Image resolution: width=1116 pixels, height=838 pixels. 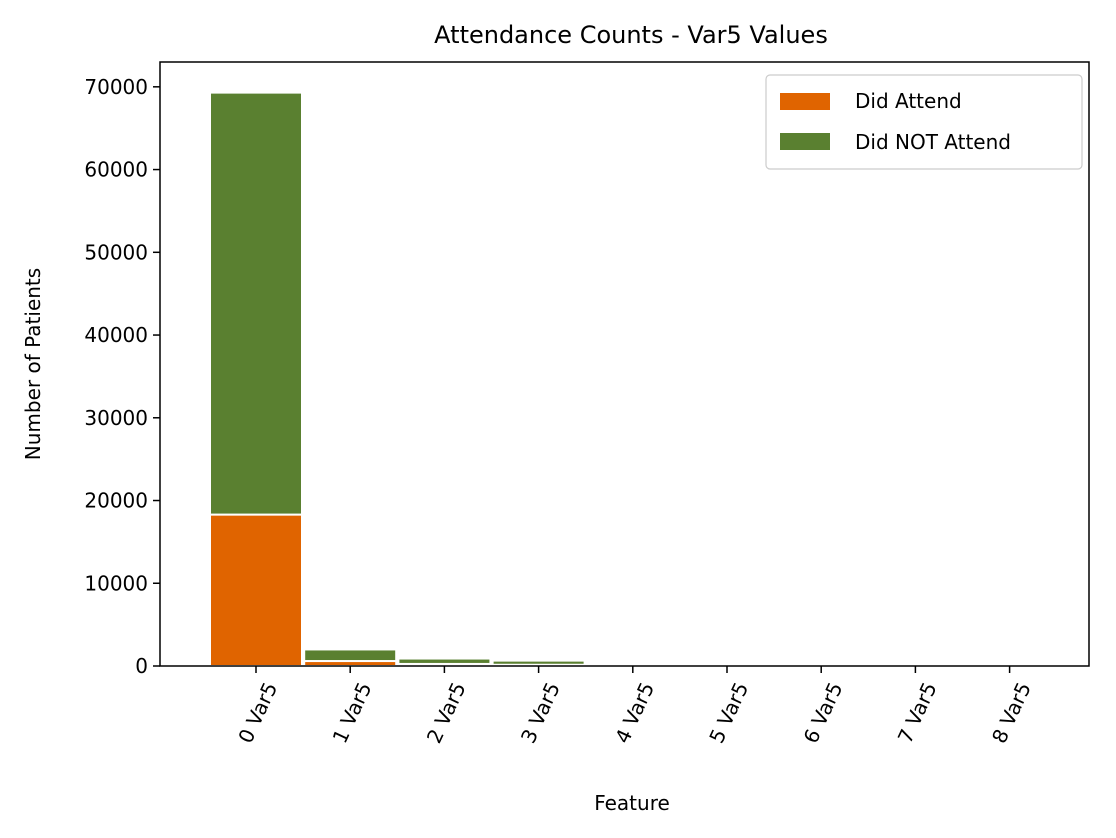 What do you see at coordinates (634, 712) in the screenshot?
I see `x-tick-label-4: 4 Var5` at bounding box center [634, 712].